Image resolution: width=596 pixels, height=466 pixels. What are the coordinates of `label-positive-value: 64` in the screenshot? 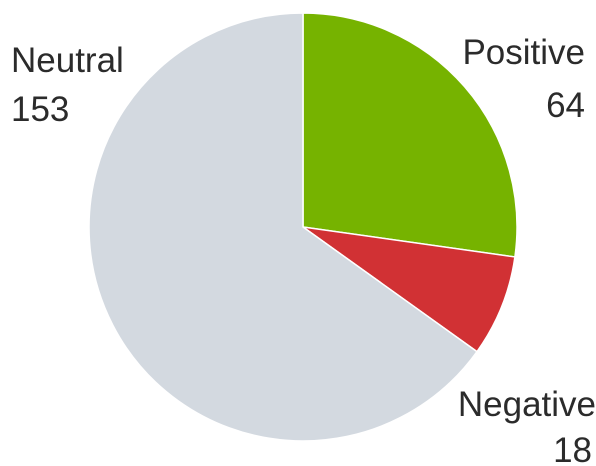 It's located at (565, 105).